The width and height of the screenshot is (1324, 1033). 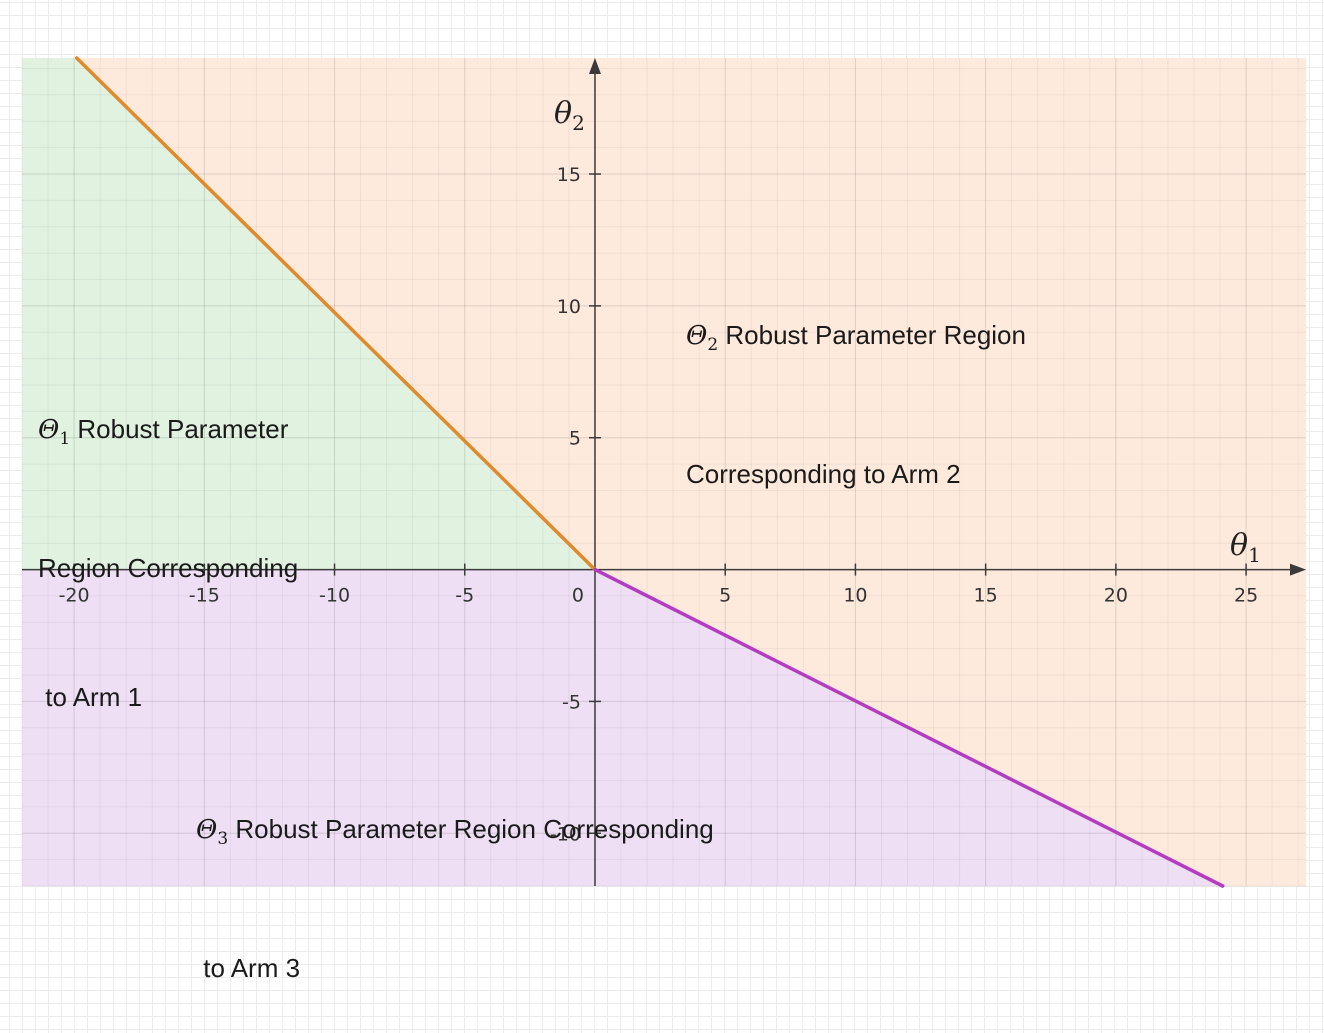 I want to click on y-tick-label: -10, so click(x=565, y=834).